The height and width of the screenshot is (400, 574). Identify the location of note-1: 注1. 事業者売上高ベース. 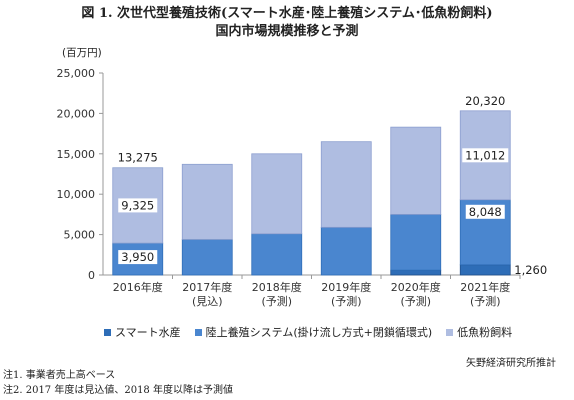
(59, 375).